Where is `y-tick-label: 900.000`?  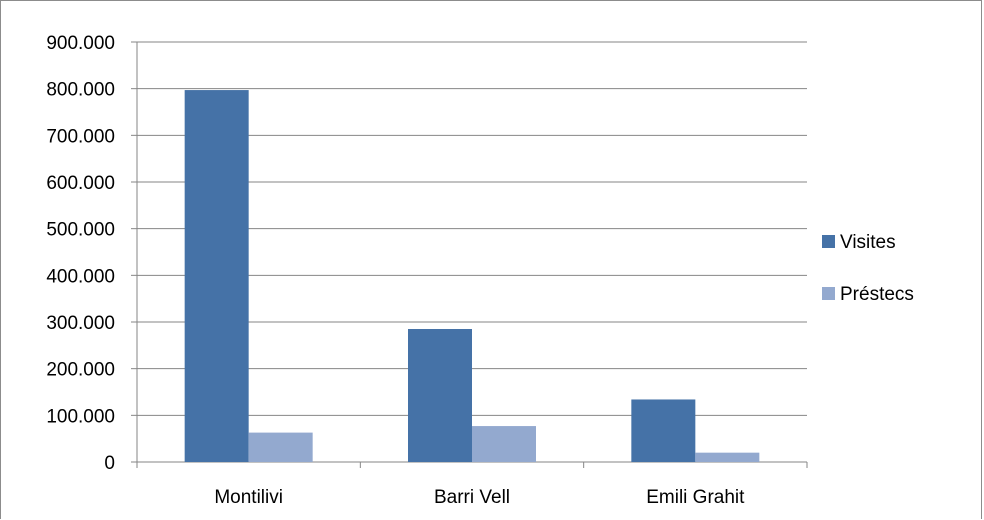 y-tick-label: 900.000 is located at coordinates (80, 43).